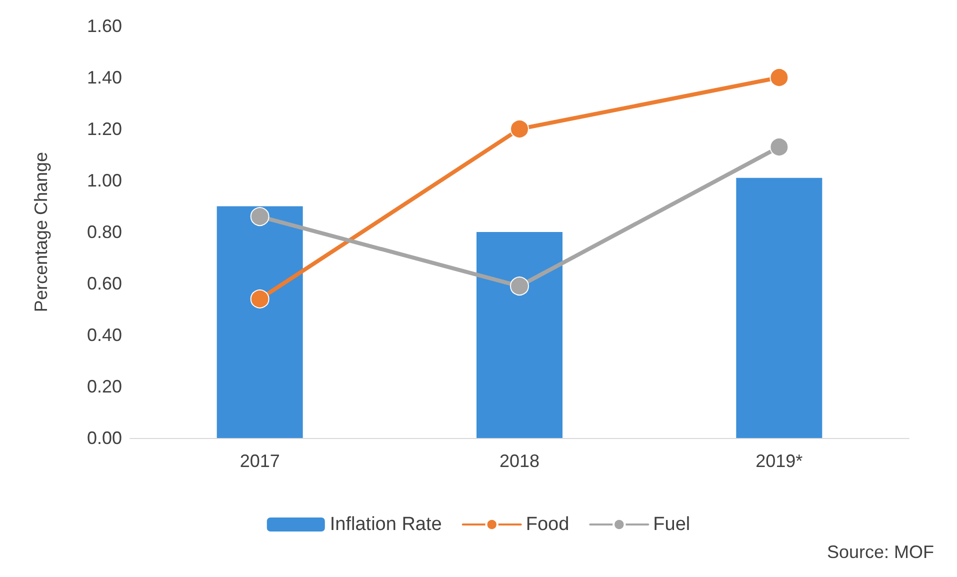  Describe the element at coordinates (548, 524) in the screenshot. I see `legend-label: Food` at that location.